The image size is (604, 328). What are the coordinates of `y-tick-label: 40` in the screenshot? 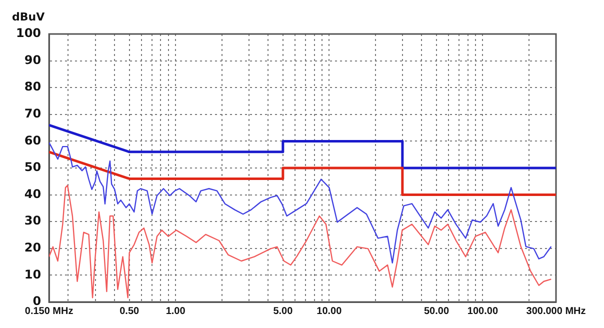 It's located at (33, 193).